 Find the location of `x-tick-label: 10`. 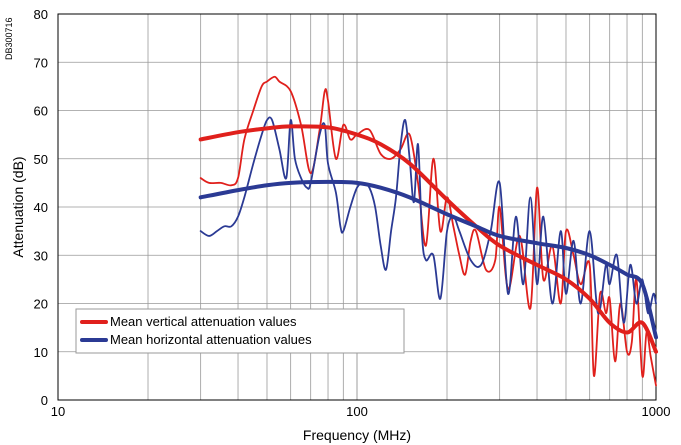

x-tick-label: 10 is located at coordinates (58, 411).